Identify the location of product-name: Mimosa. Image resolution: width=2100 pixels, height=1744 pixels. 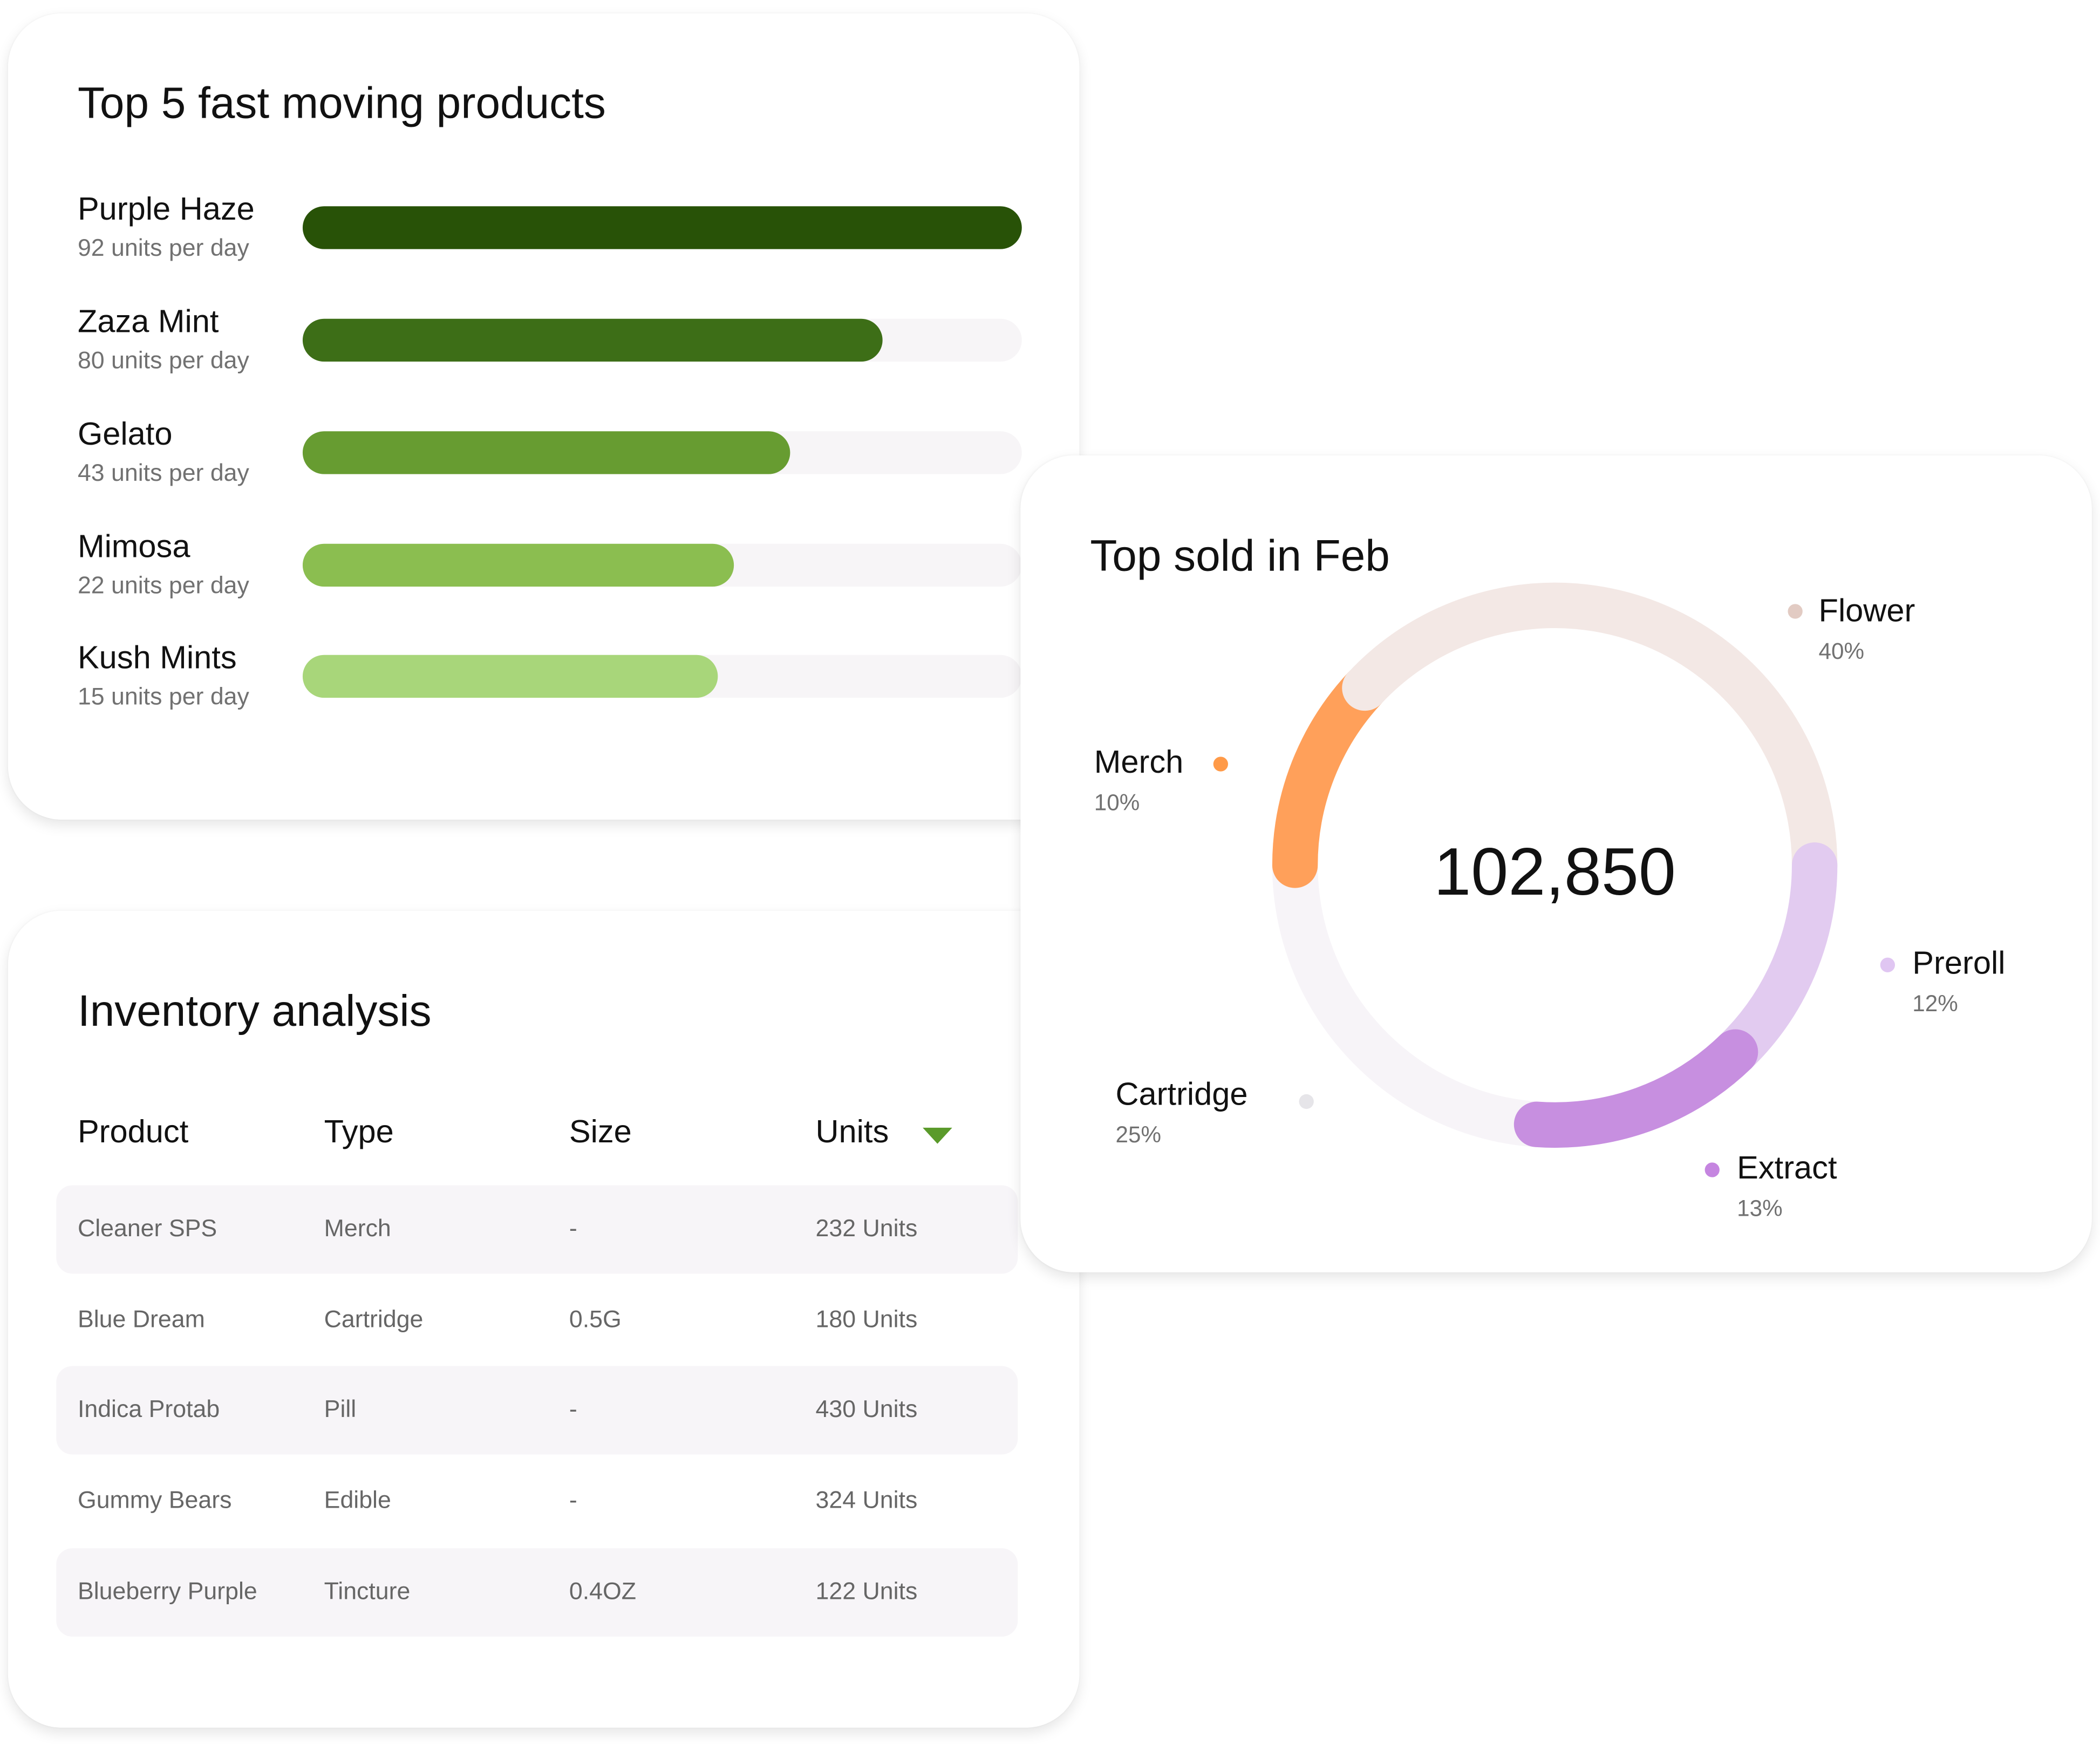
(133, 547).